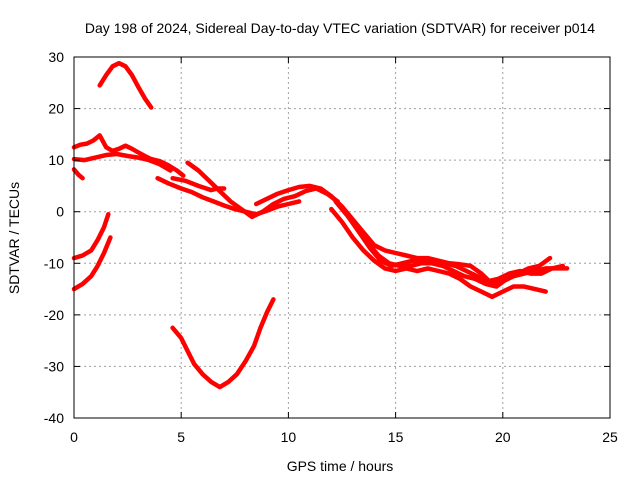 The height and width of the screenshot is (480, 640). I want to click on y-tick-label: 10, so click(56, 160).